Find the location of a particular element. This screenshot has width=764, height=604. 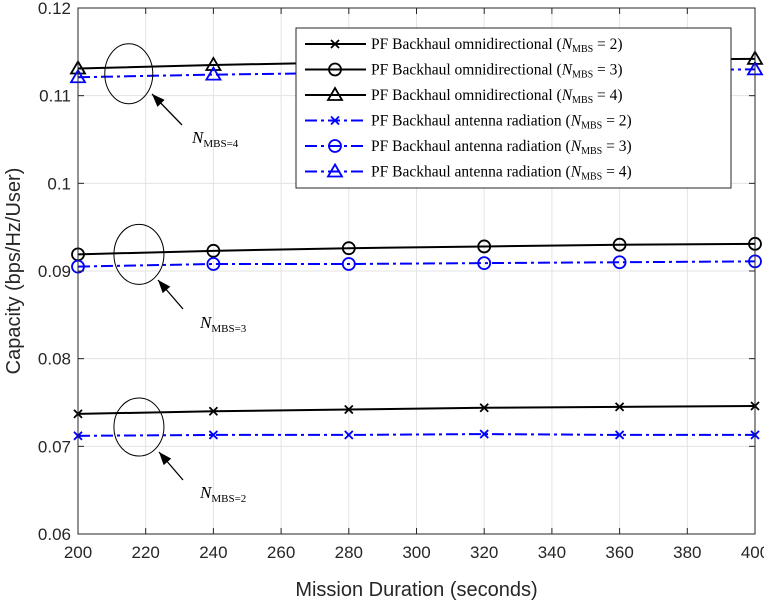

y-tick-label: 0.08 is located at coordinates (54, 359).